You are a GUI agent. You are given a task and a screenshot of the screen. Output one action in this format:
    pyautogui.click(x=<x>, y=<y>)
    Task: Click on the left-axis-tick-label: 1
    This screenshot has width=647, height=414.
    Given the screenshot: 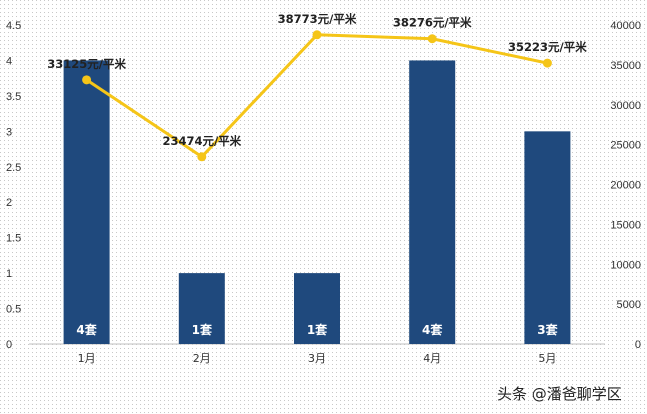 What is the action you would take?
    pyautogui.click(x=9, y=274)
    